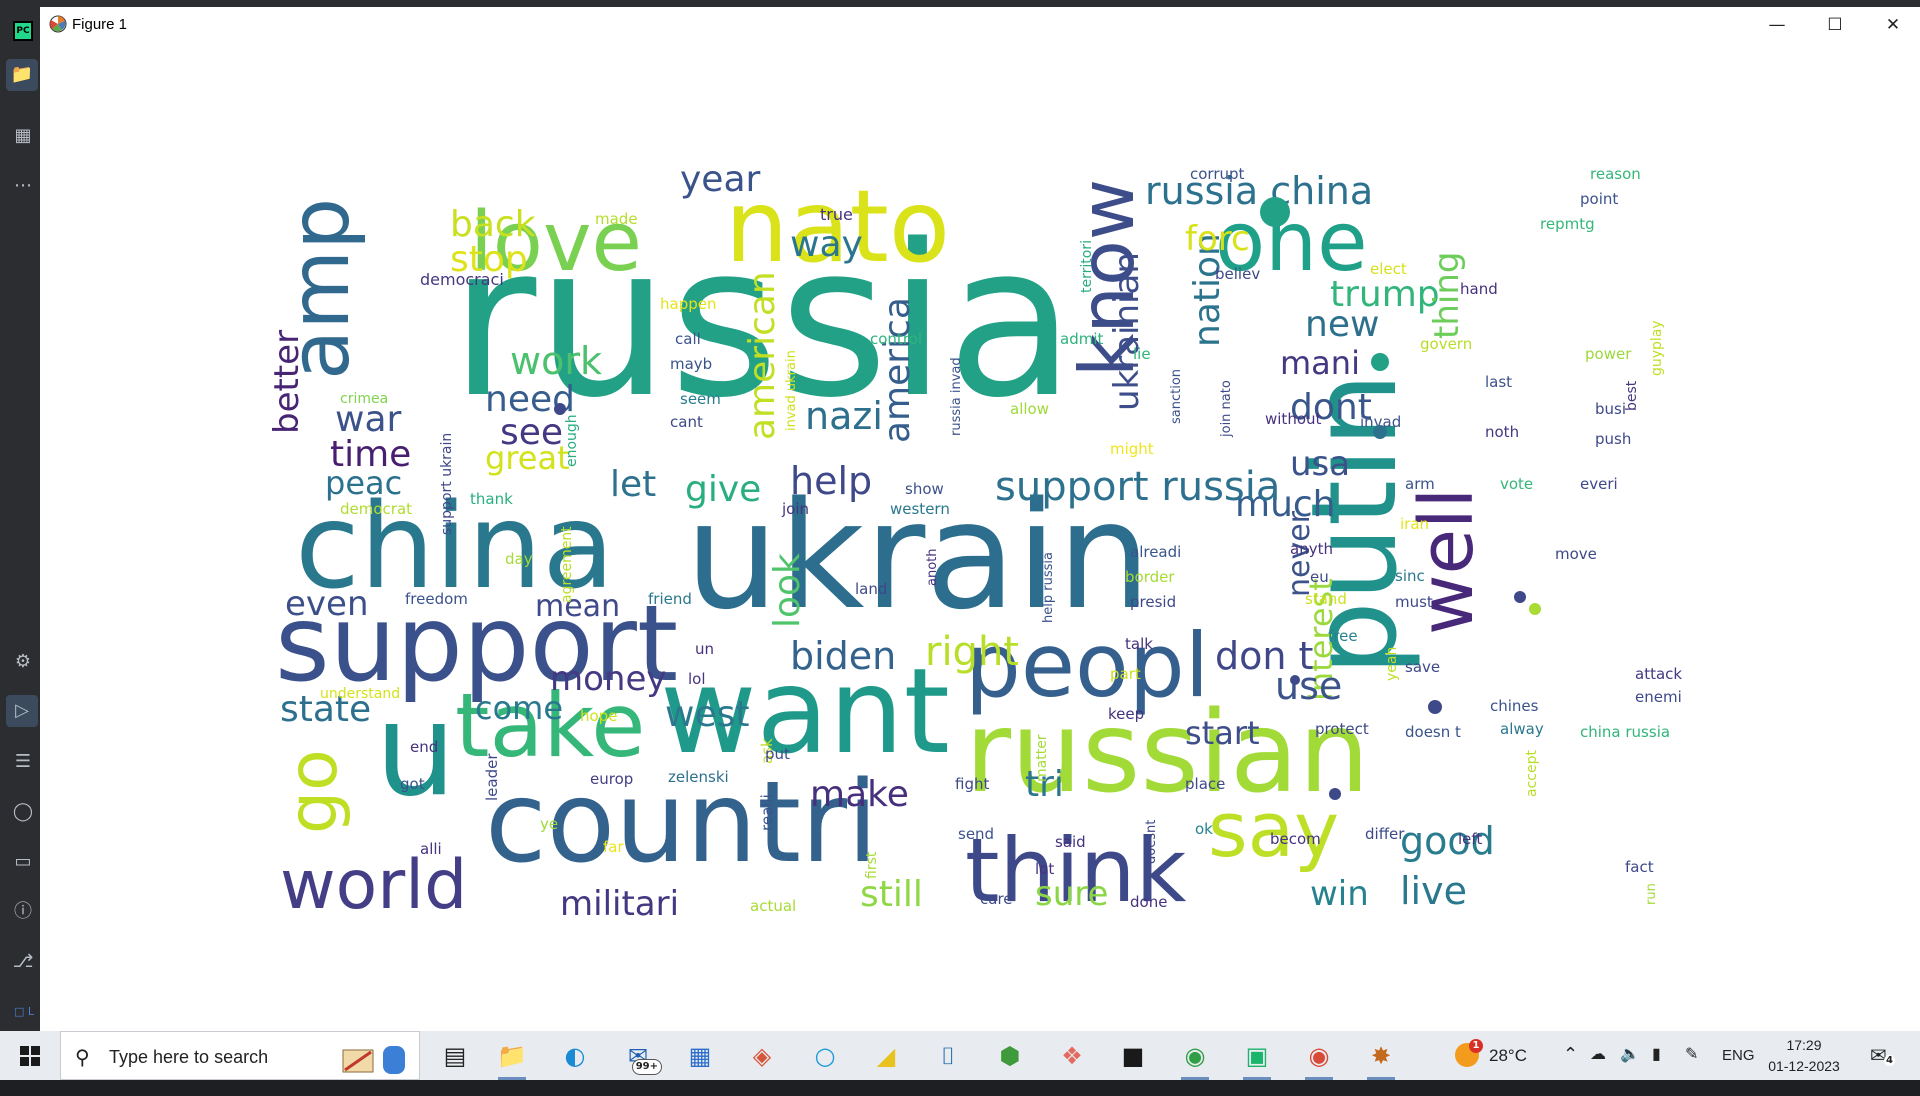  I want to click on wordcloud-word: must, so click(1414, 602).